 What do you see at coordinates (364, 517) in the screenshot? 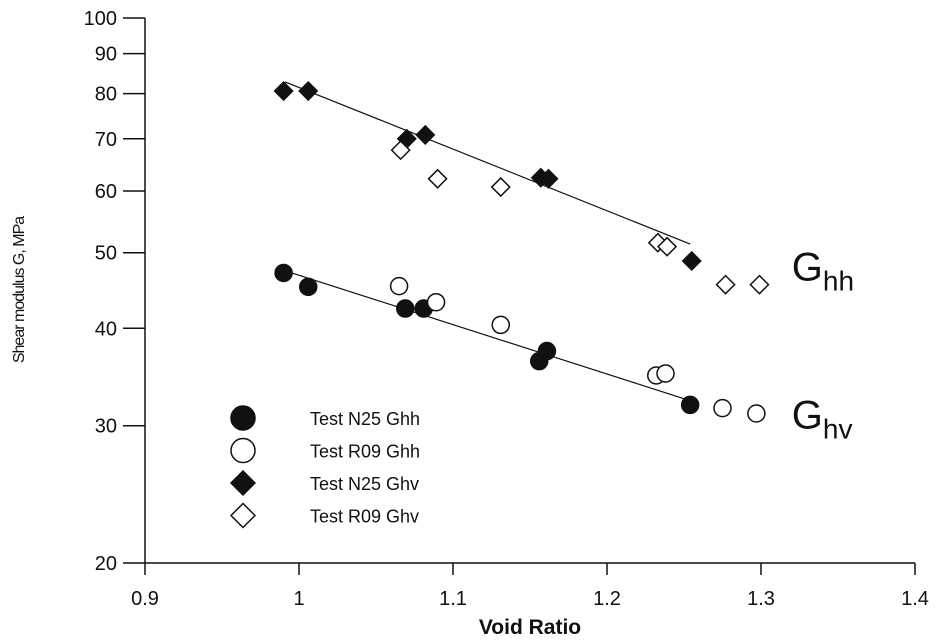
I see `legend-label: Test R09 Ghv` at bounding box center [364, 517].